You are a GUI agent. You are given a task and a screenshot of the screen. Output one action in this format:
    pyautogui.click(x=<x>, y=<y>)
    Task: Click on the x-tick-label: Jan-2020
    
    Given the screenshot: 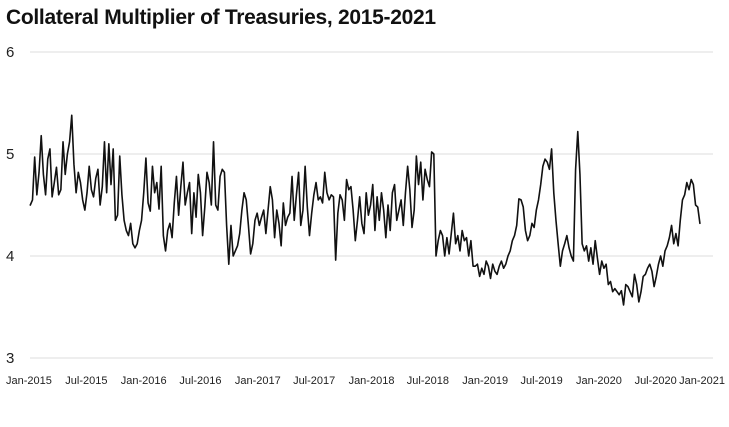 What is the action you would take?
    pyautogui.click(x=599, y=381)
    